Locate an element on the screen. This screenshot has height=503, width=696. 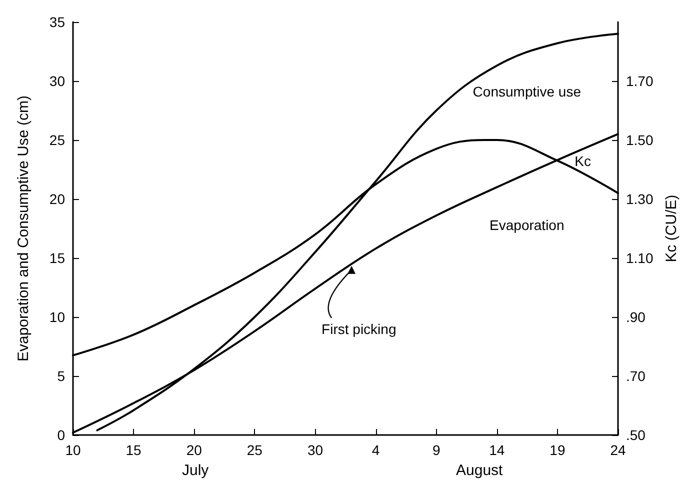
x-tick-label: 30 is located at coordinates (315, 450).